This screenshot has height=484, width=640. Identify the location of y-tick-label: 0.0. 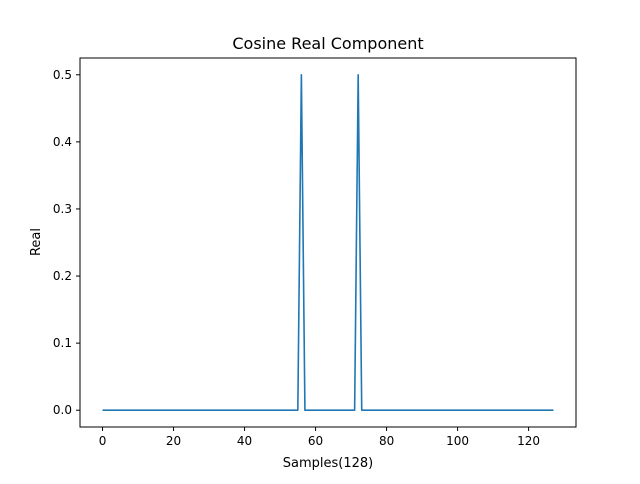
(62, 410).